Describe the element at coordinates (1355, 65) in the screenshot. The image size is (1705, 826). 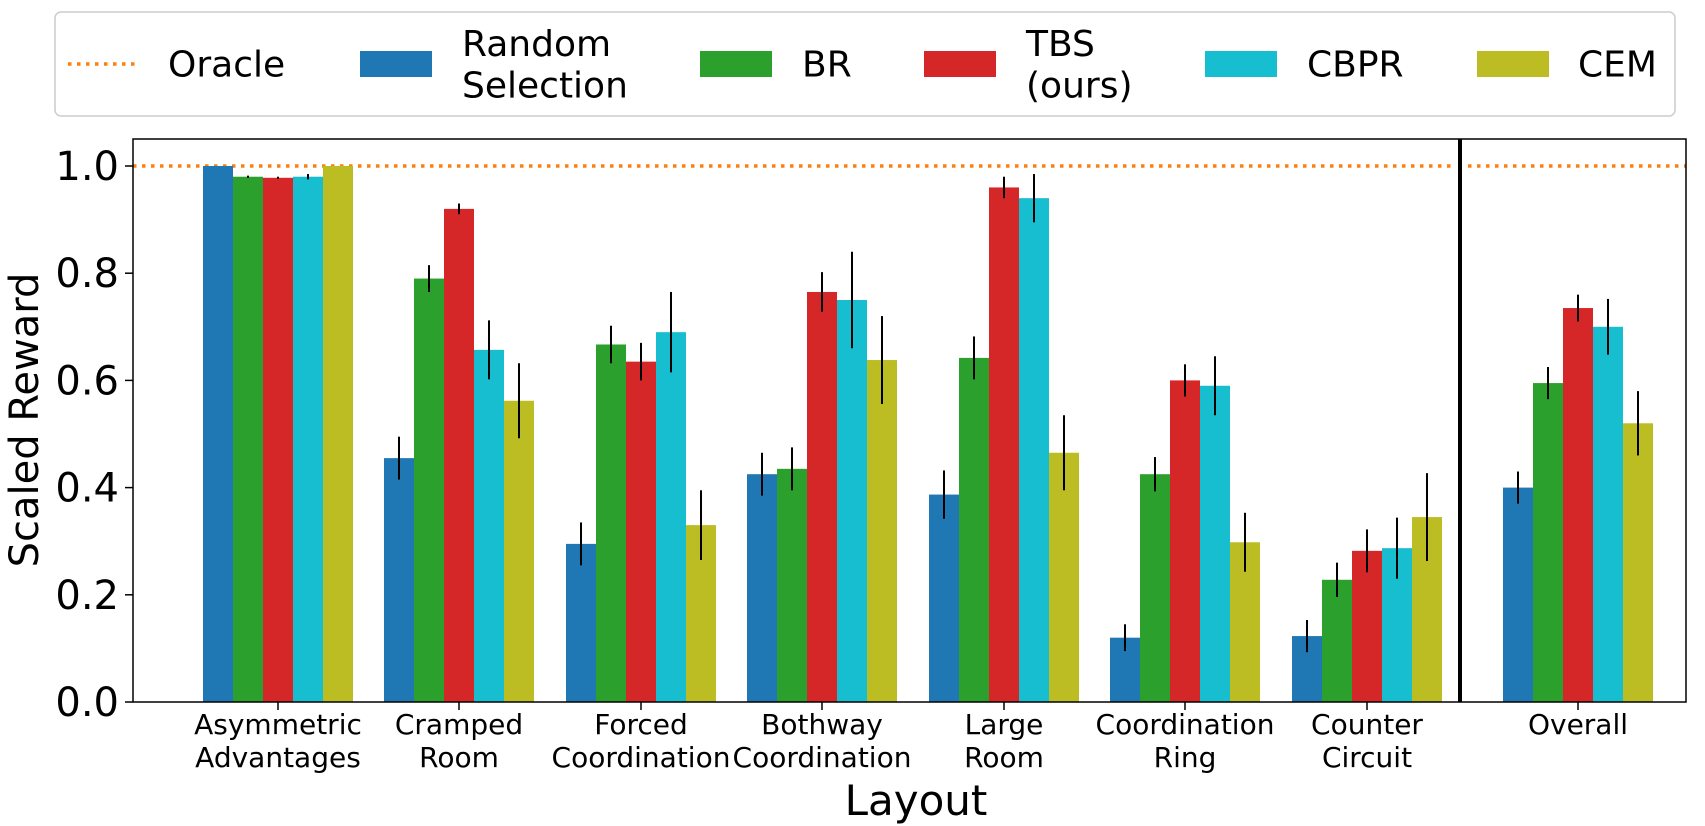
I see `legend-label-cbpr: CBPR` at that location.